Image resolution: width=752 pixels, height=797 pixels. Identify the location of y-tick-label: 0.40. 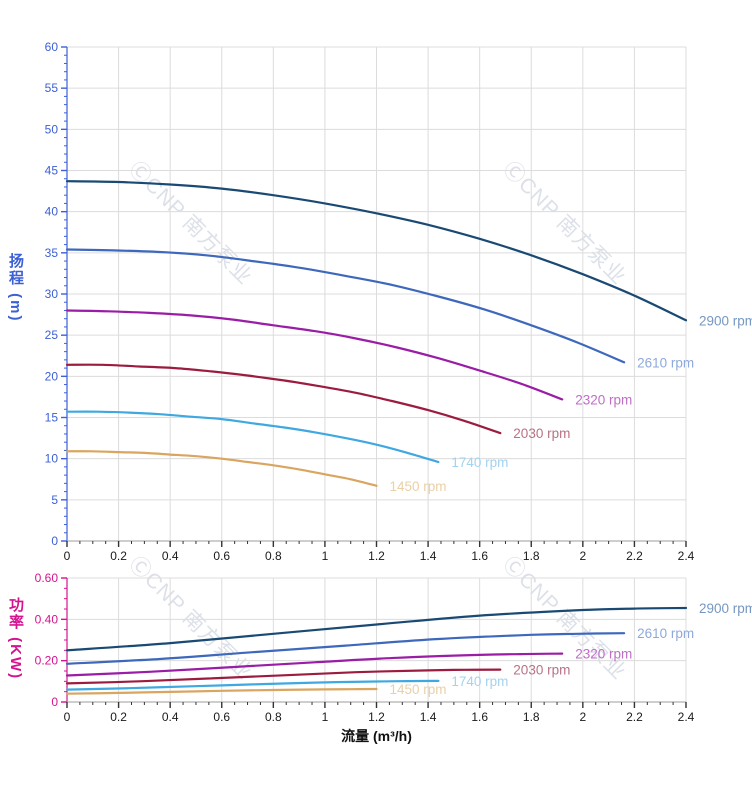
(47, 619).